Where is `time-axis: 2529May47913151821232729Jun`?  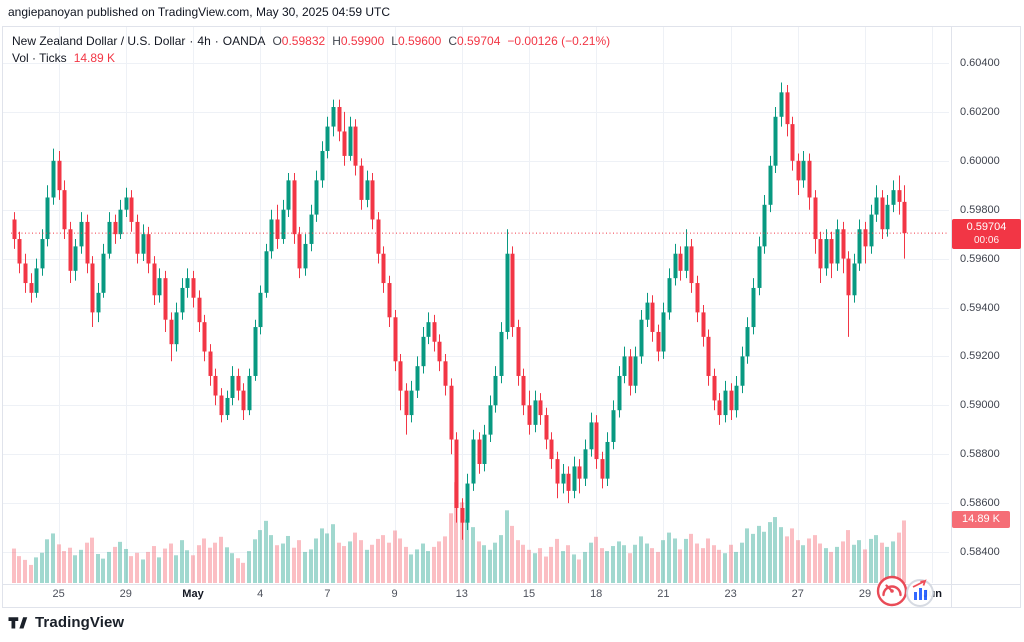 time-axis: 2529May47913151821232729Jun is located at coordinates (476, 596).